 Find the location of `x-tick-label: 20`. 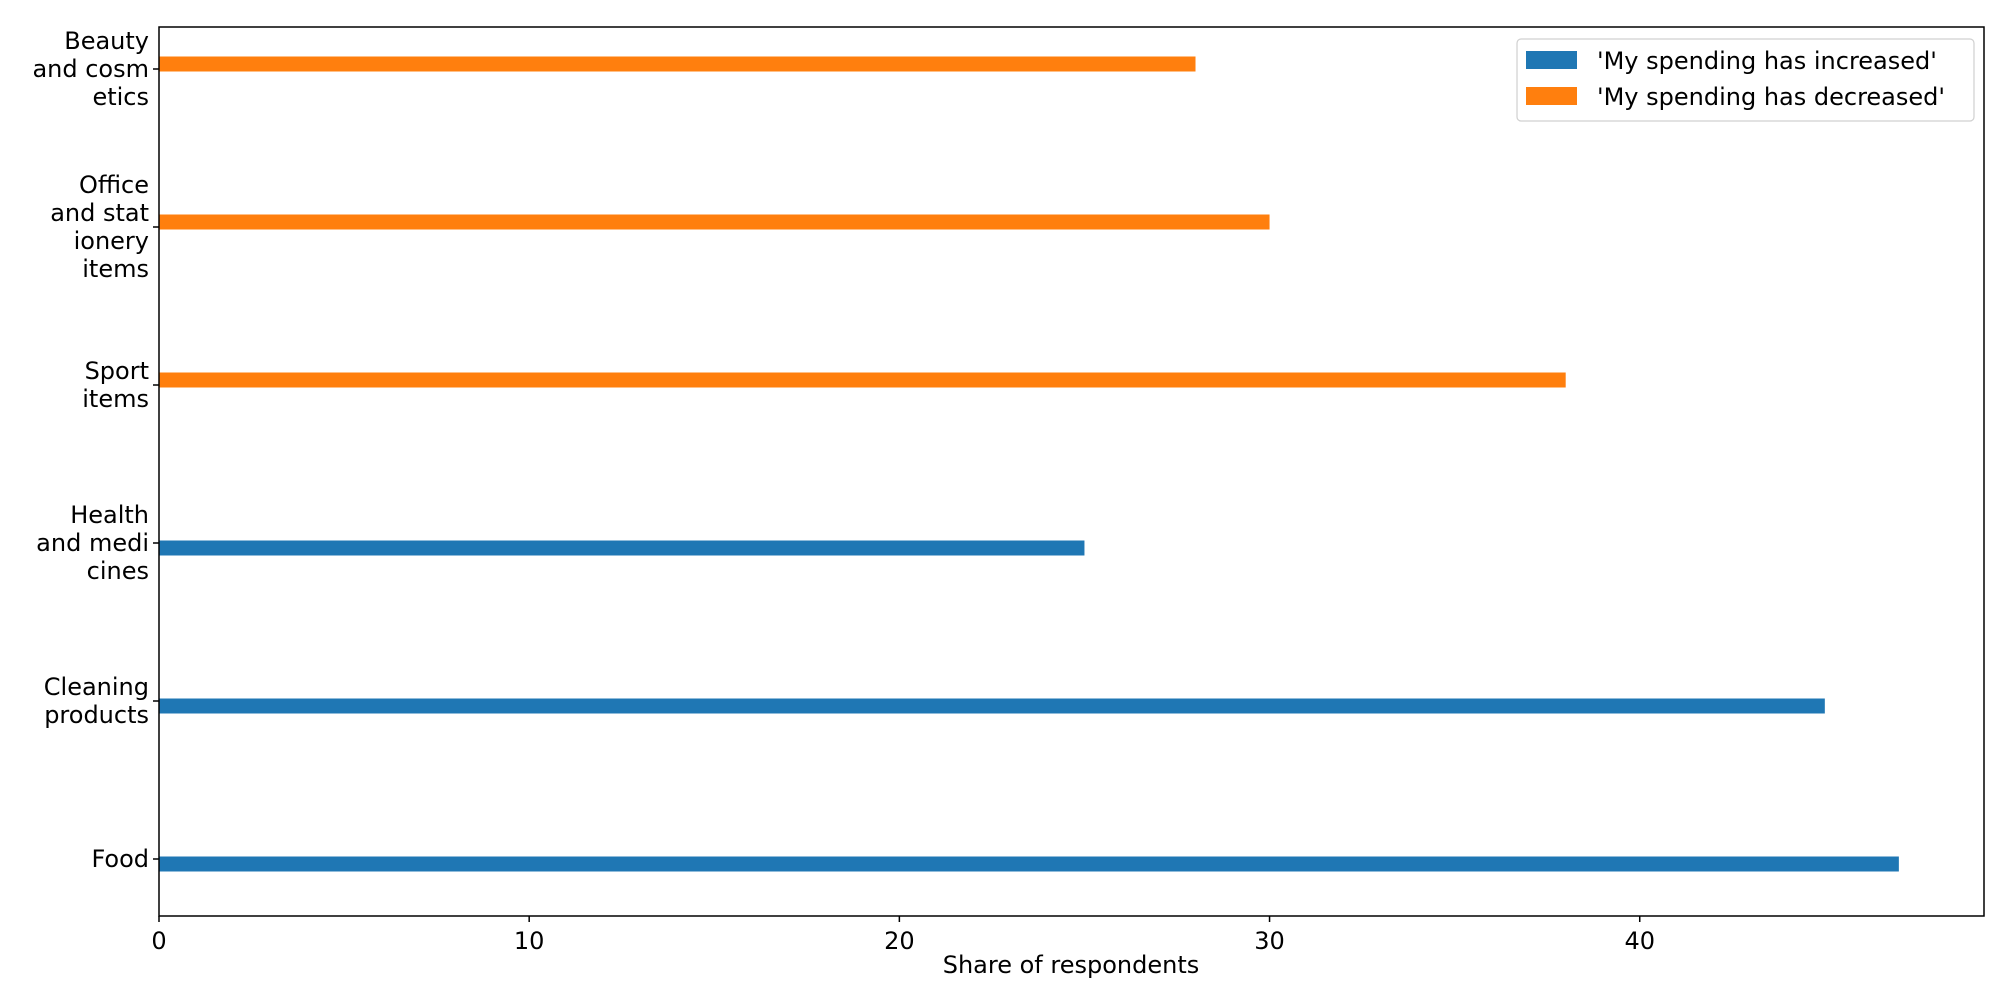

x-tick-label: 20 is located at coordinates (899, 941).